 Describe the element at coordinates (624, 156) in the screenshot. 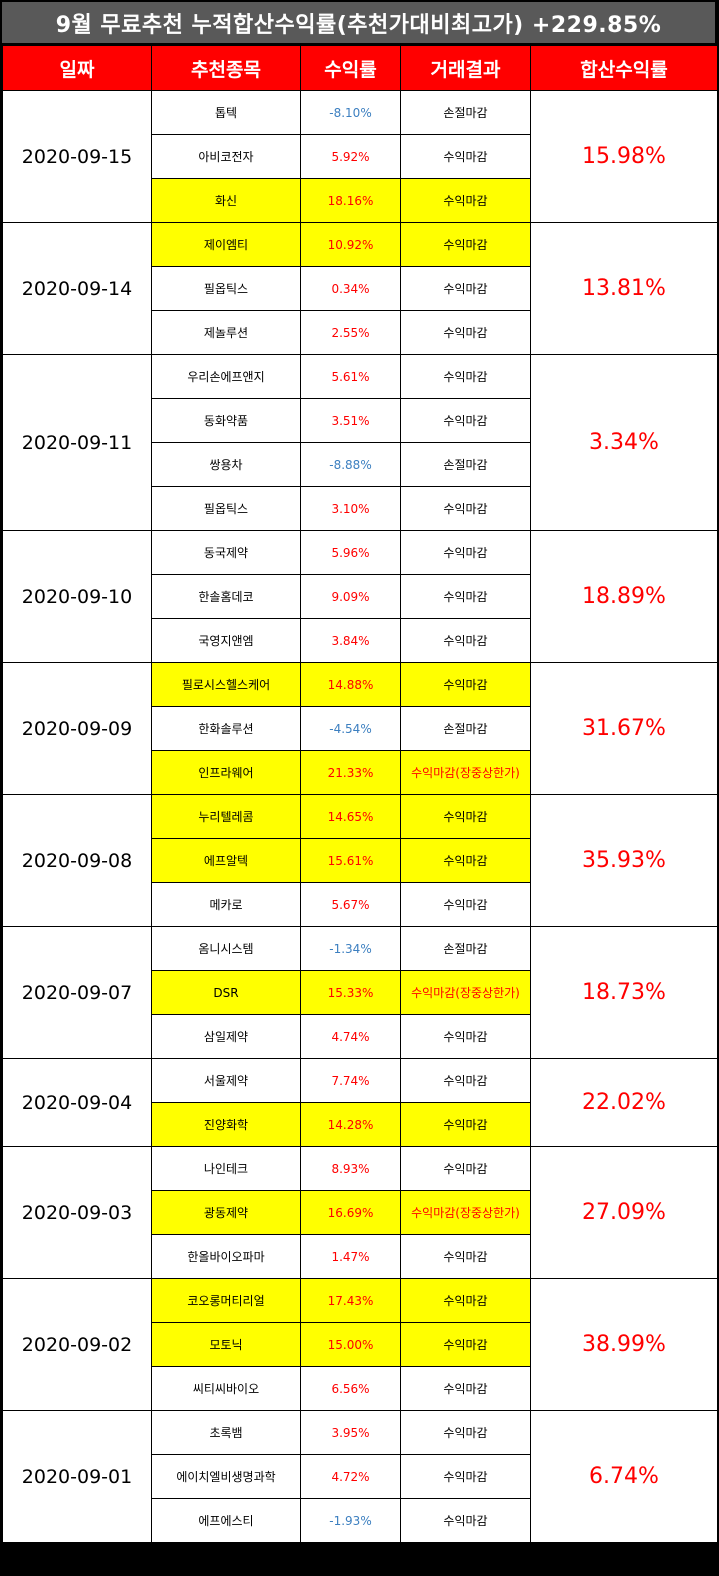

I see `total-return-cell: 15.98%` at that location.